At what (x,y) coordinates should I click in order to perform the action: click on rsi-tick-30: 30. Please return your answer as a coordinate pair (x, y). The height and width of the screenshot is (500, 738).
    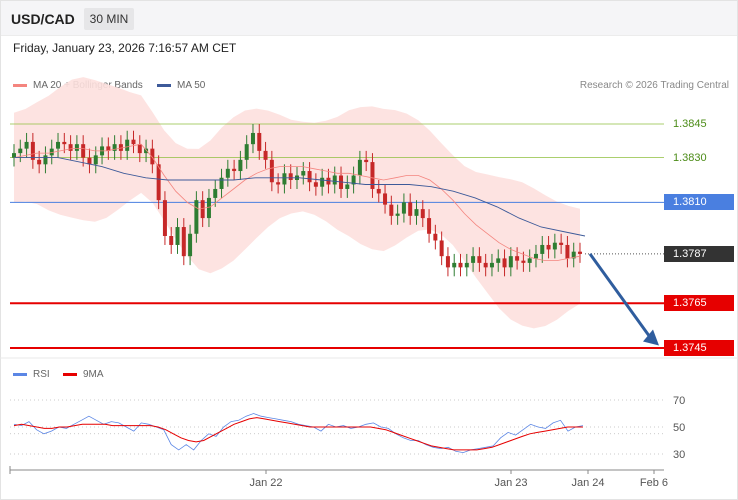
    Looking at the image, I should click on (679, 455).